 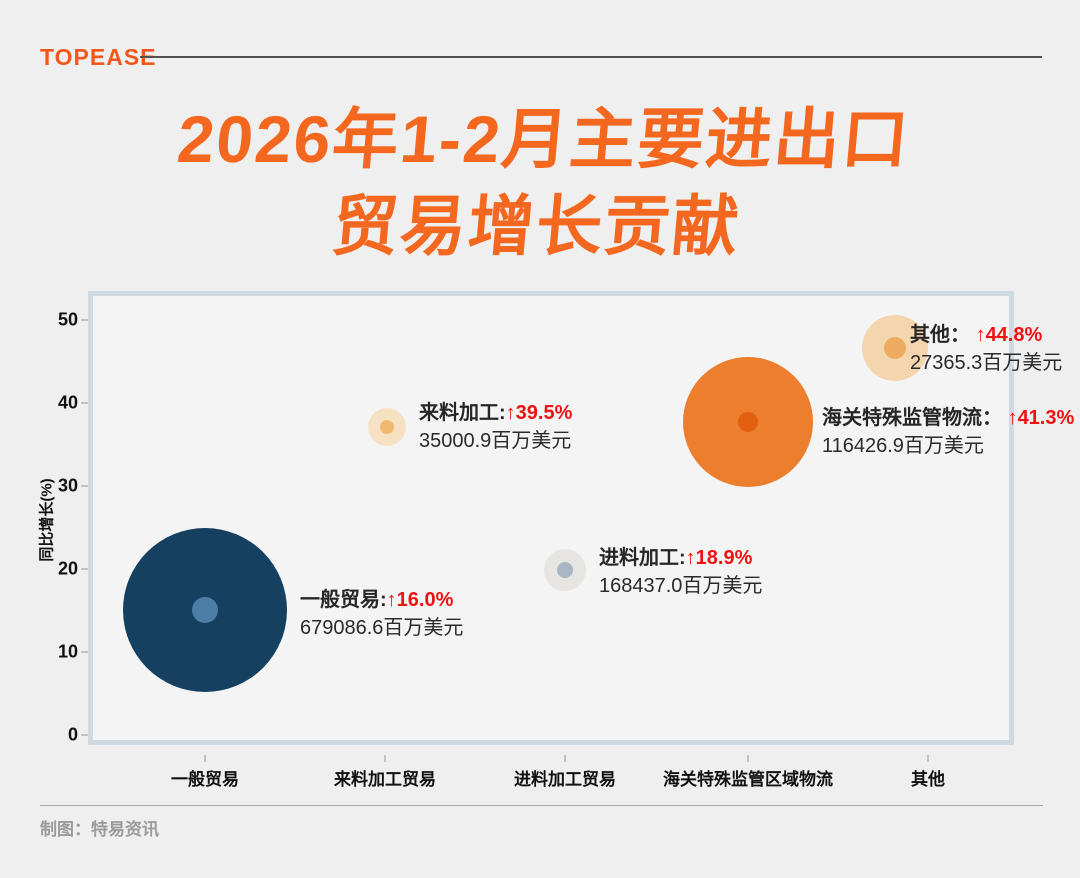 I want to click on data-label-growth-general-trade: ↑16.0%, so click(x=420, y=600).